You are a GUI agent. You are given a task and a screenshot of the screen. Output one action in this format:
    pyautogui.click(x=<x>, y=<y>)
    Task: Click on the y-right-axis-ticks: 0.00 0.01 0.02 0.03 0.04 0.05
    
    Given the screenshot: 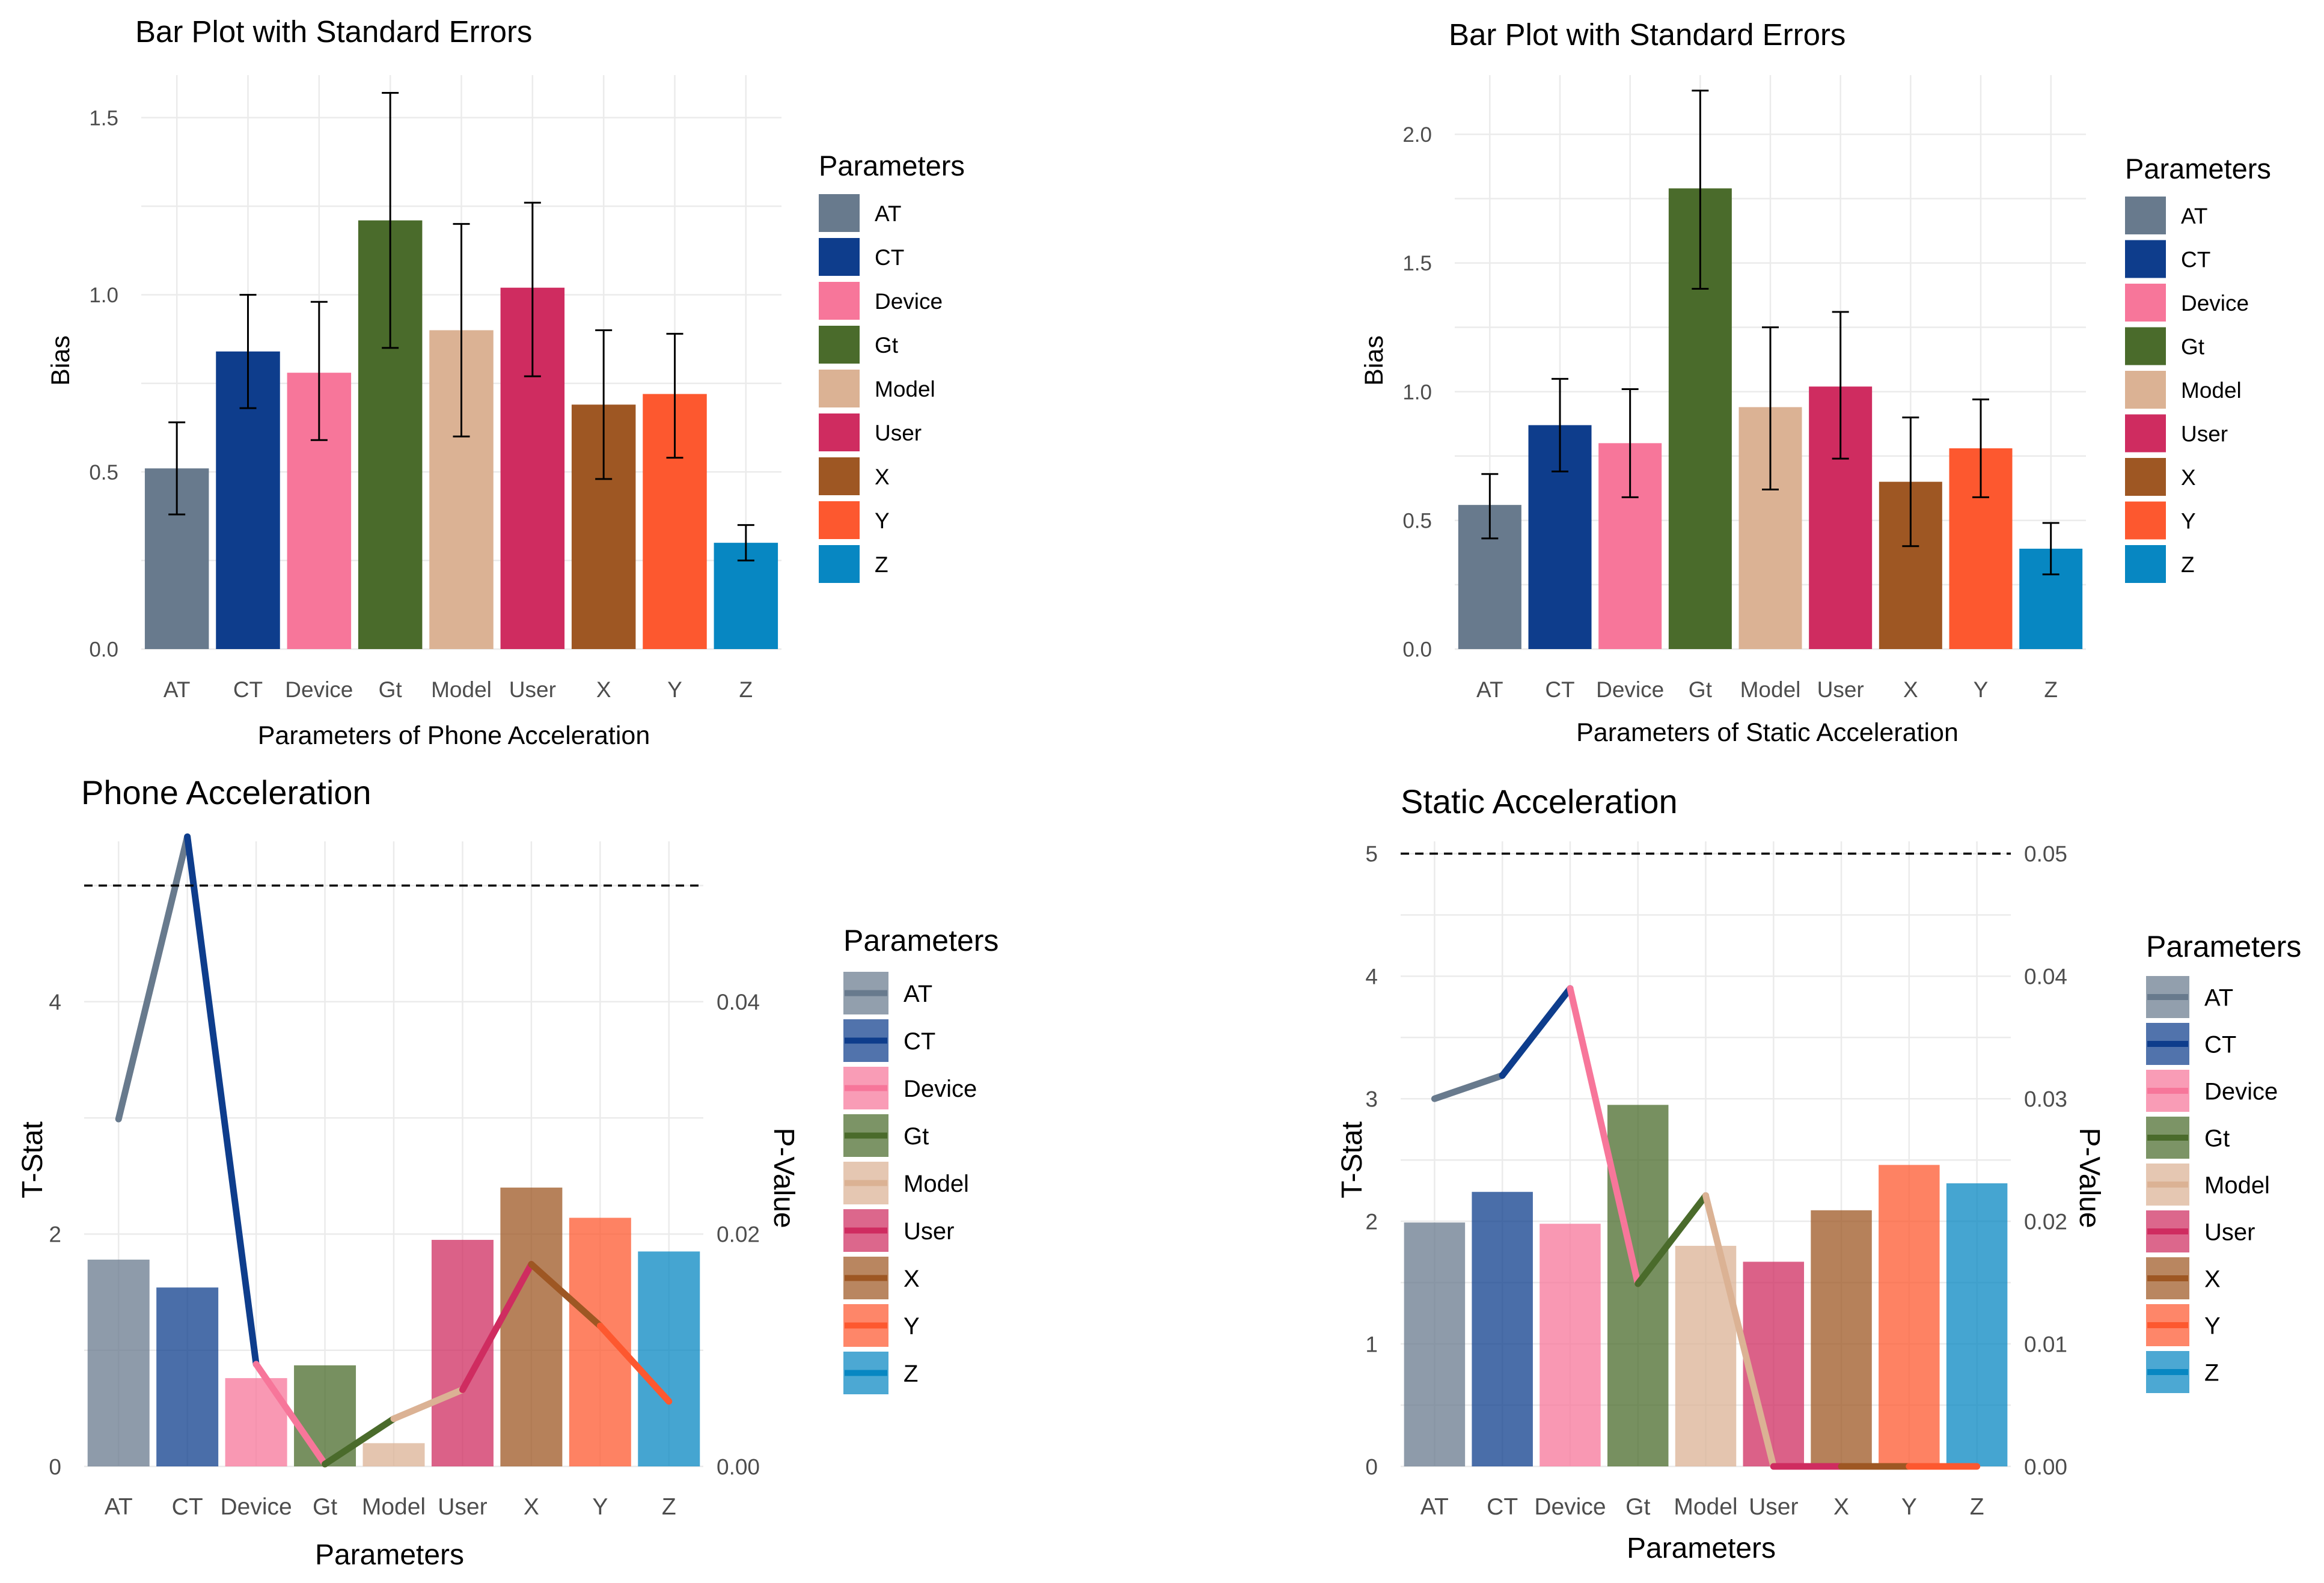 What is the action you would take?
    pyautogui.click(x=2045, y=1161)
    